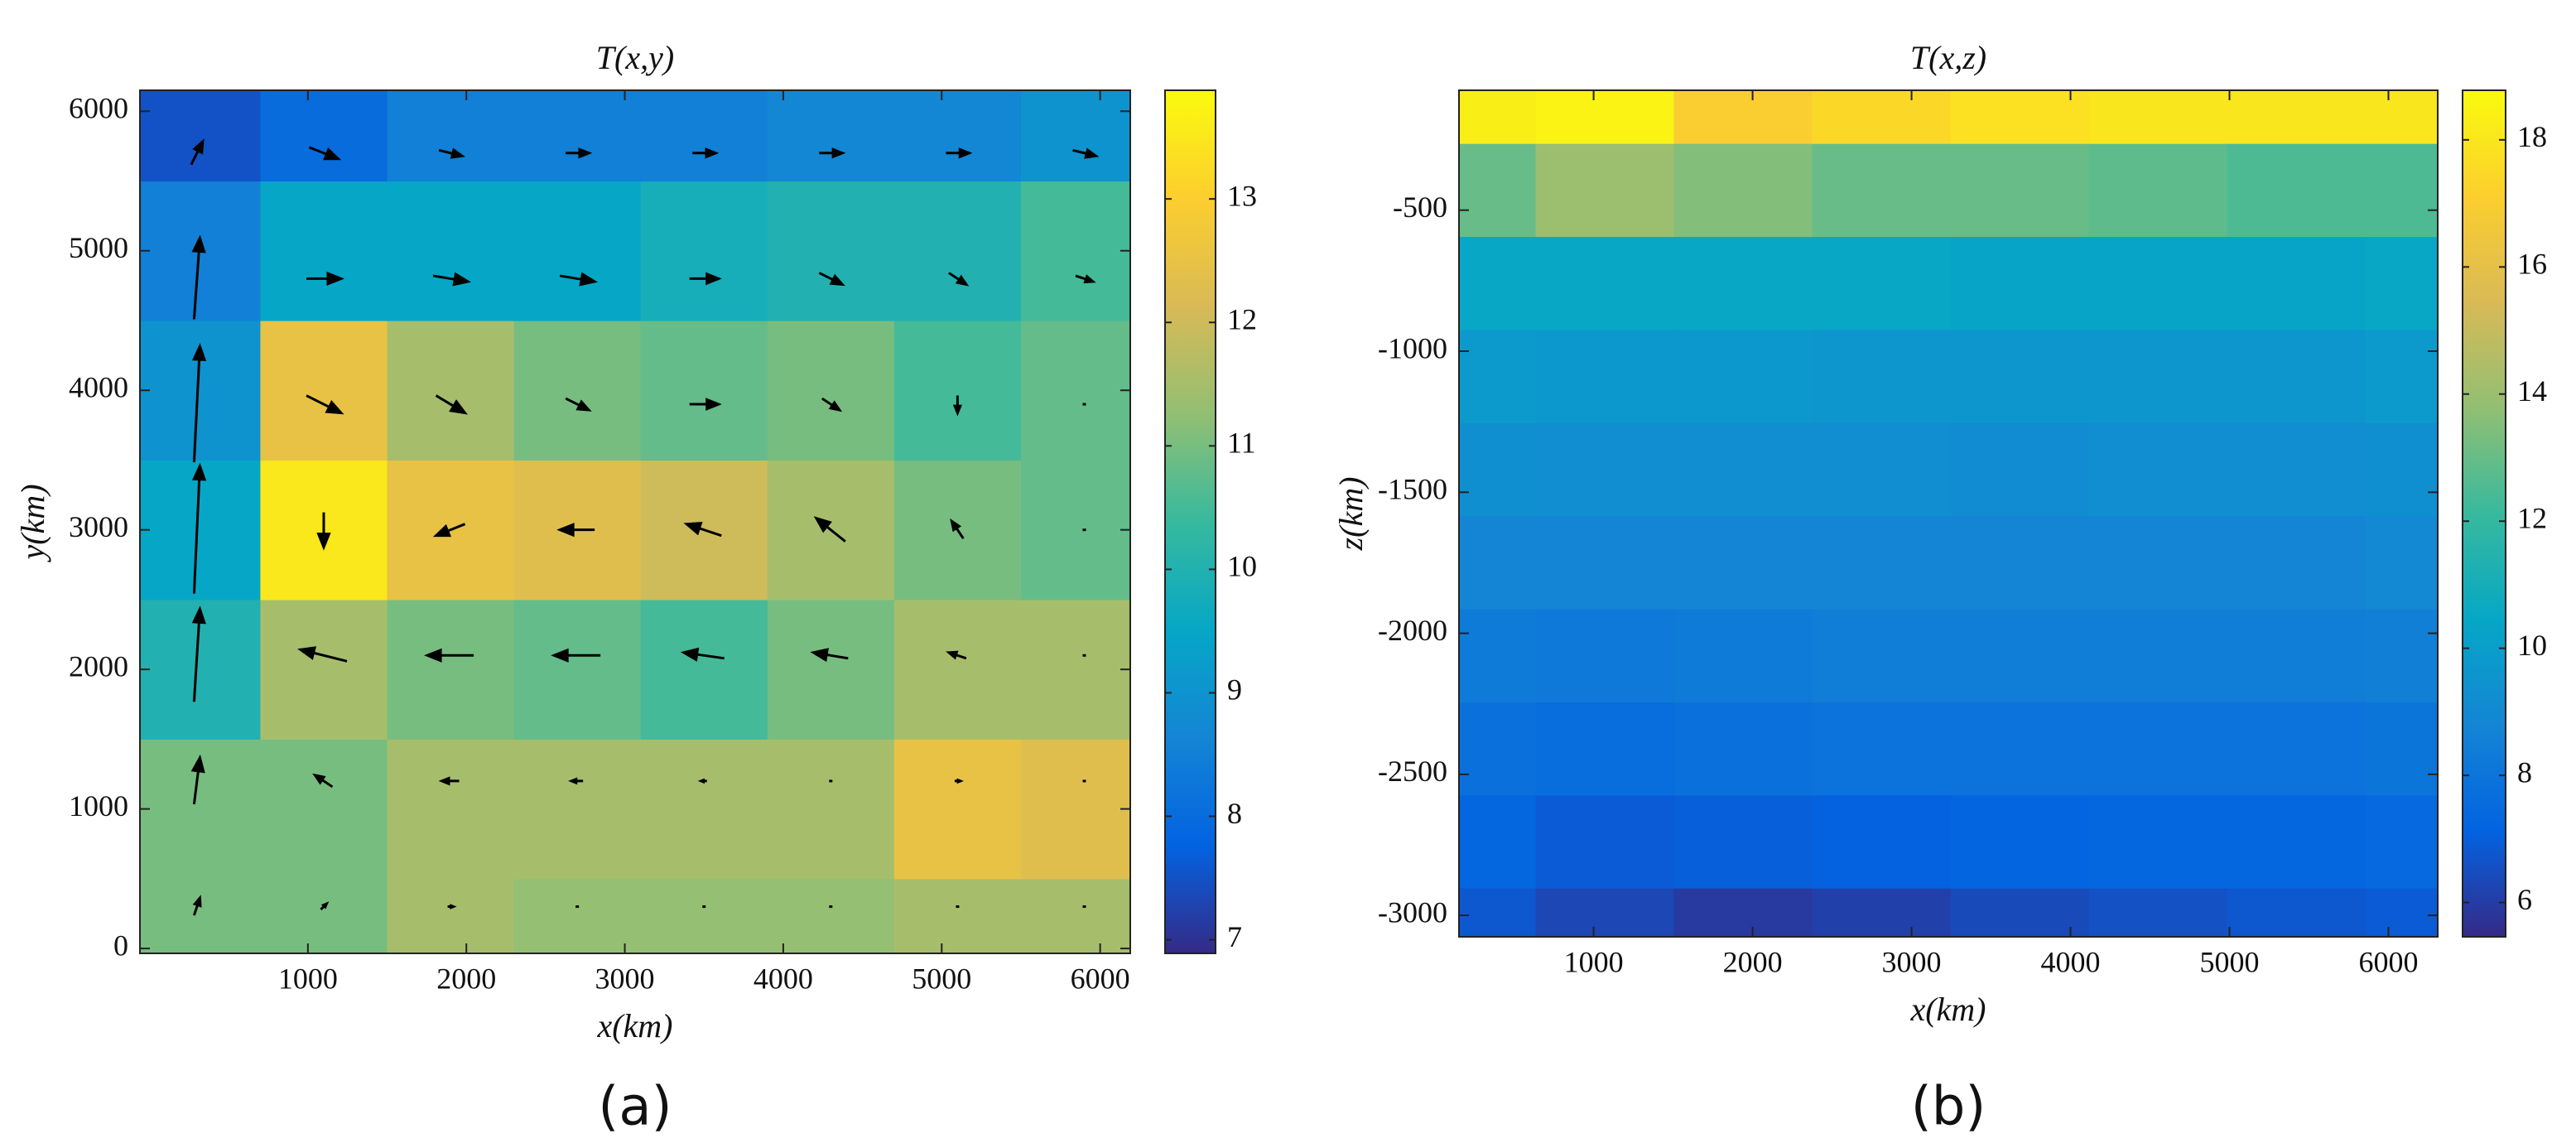 The image size is (2576, 1148). Describe the element at coordinates (98, 247) in the screenshot. I see `y-tick-label: 5000` at that location.